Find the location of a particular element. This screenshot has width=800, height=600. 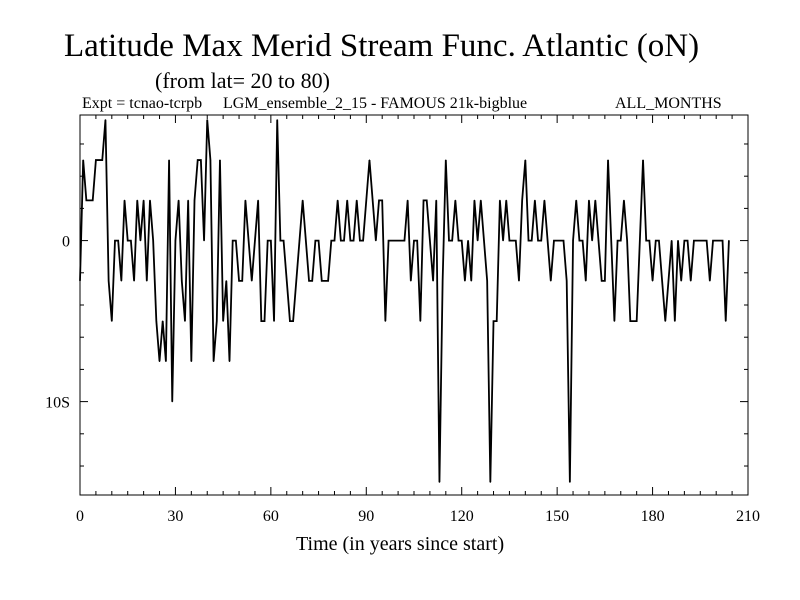

expt-text: Expt = tcnao-tcrpb is located at coordinates (142, 103).